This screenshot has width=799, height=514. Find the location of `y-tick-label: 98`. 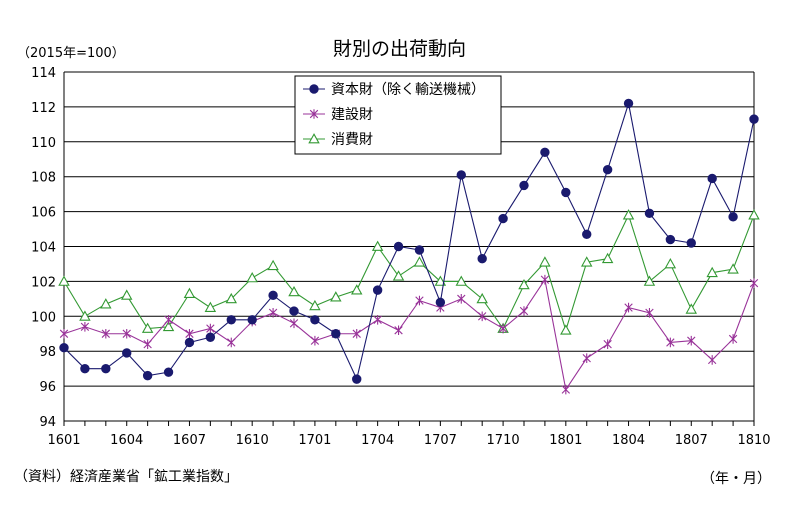

y-tick-label: 98 is located at coordinates (47, 352).